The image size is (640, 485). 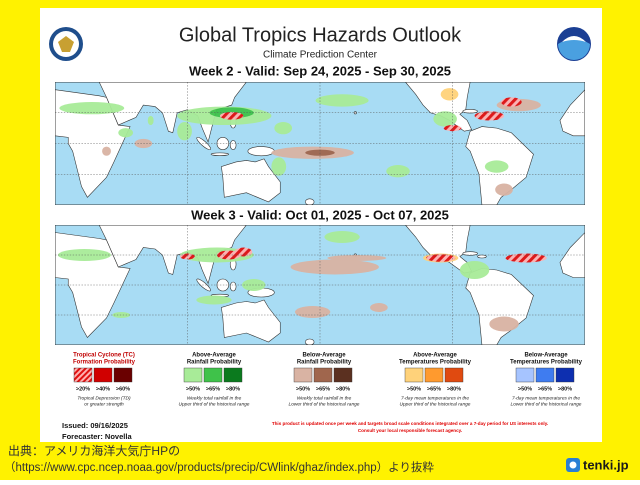 I want to click on forecaster: Forecaster: Novella, so click(x=97, y=436).